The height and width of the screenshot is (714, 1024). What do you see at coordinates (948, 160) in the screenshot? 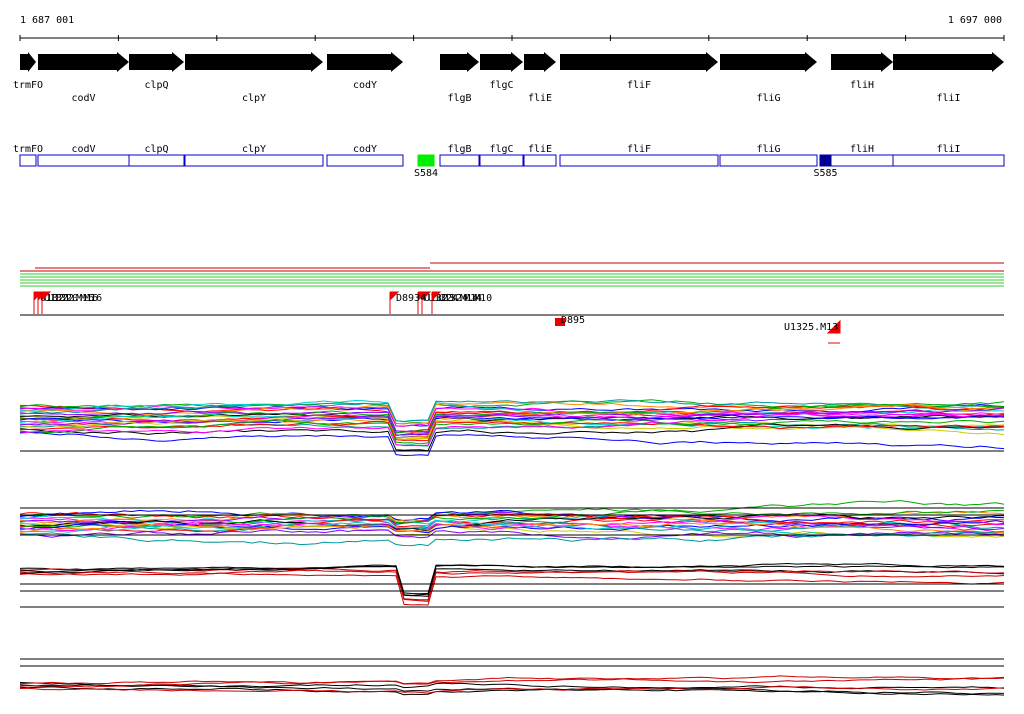
I see `gene-box-fliI` at bounding box center [948, 160].